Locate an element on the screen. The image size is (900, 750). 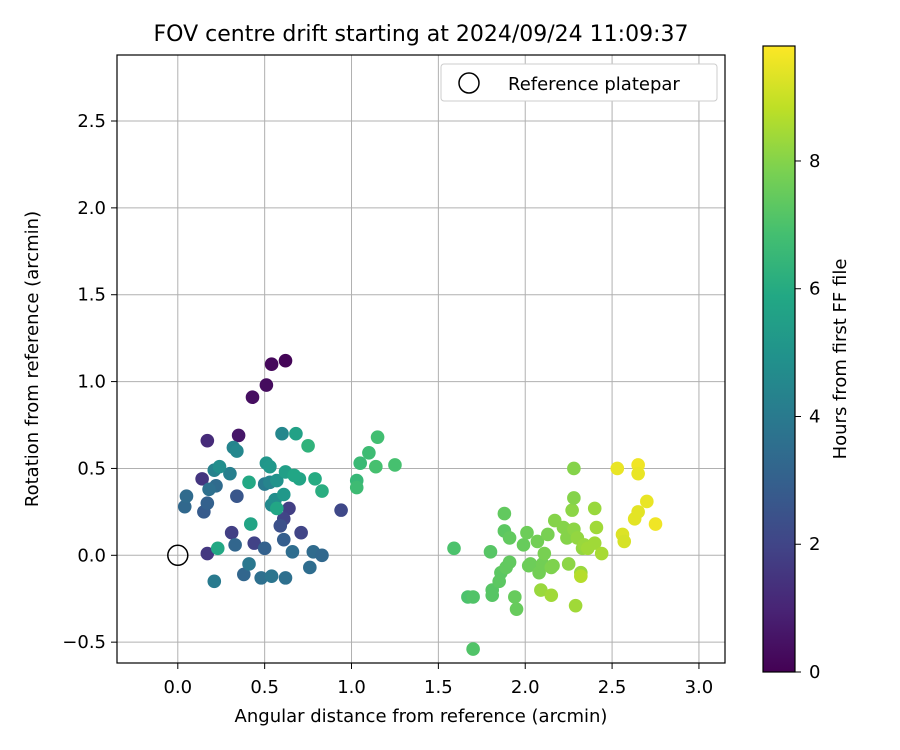
x-axis-ticks: 0.0 0.5 1.0 1.5 2.0 2.5 3.0 is located at coordinates (438, 680).